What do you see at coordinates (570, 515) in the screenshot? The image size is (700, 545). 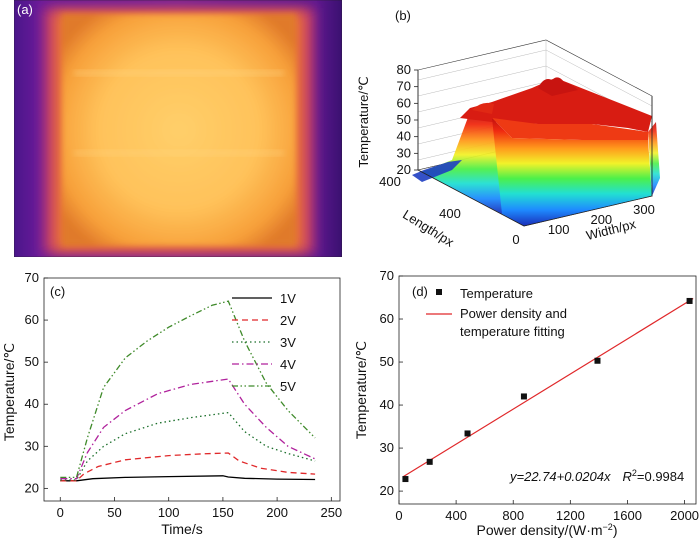 I see `x-tick-label: 1200` at bounding box center [570, 515].